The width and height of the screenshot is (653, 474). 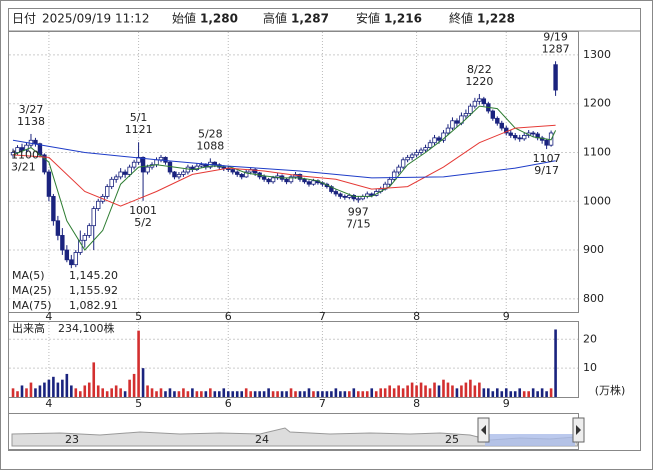 What do you see at coordinates (546, 170) in the screenshot?
I see `annotation-date: 9/17` at bounding box center [546, 170].